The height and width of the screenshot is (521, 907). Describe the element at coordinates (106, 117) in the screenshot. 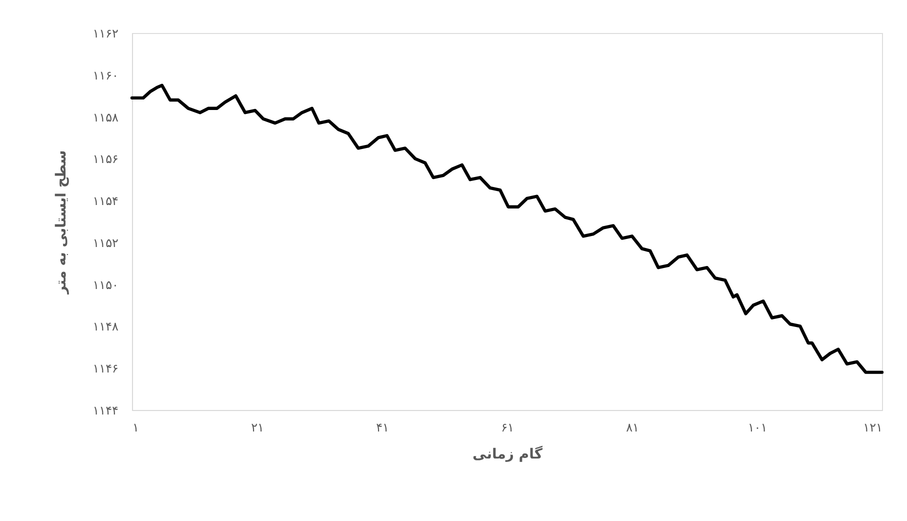

I see `y-tick-label: ۱۱۵۸` at that location.